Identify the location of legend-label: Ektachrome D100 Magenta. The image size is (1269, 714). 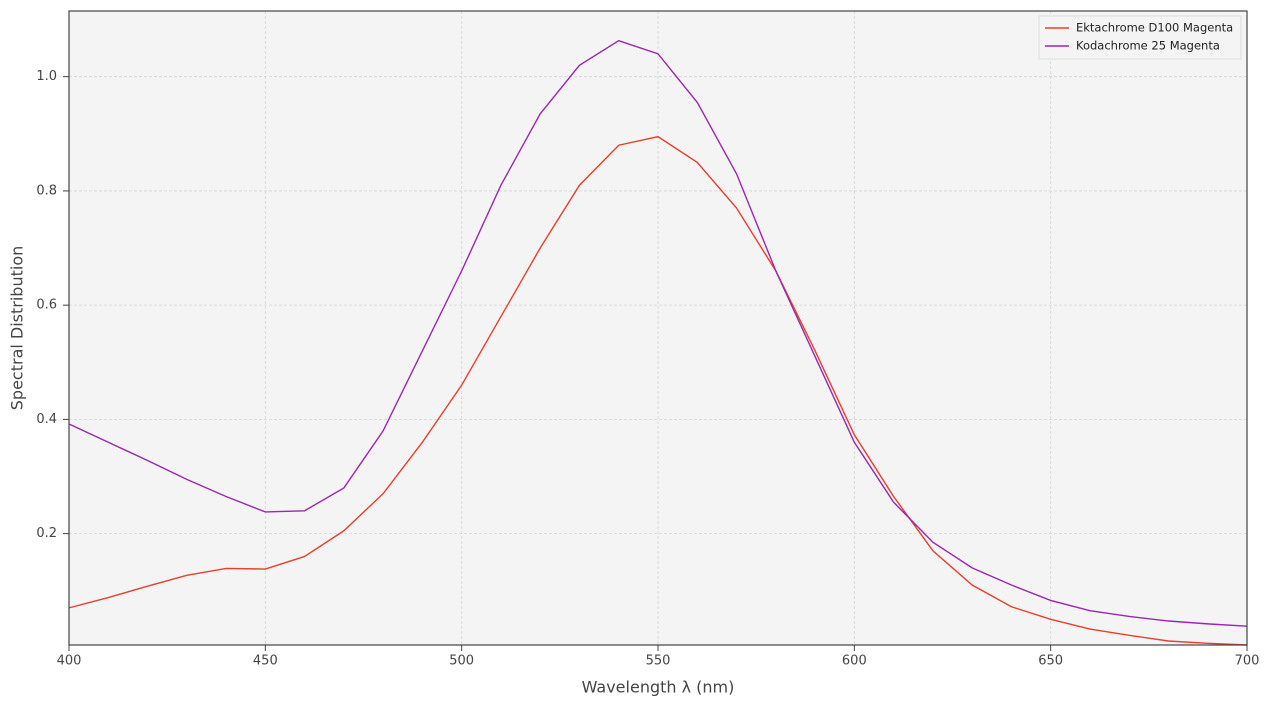
(1154, 28).